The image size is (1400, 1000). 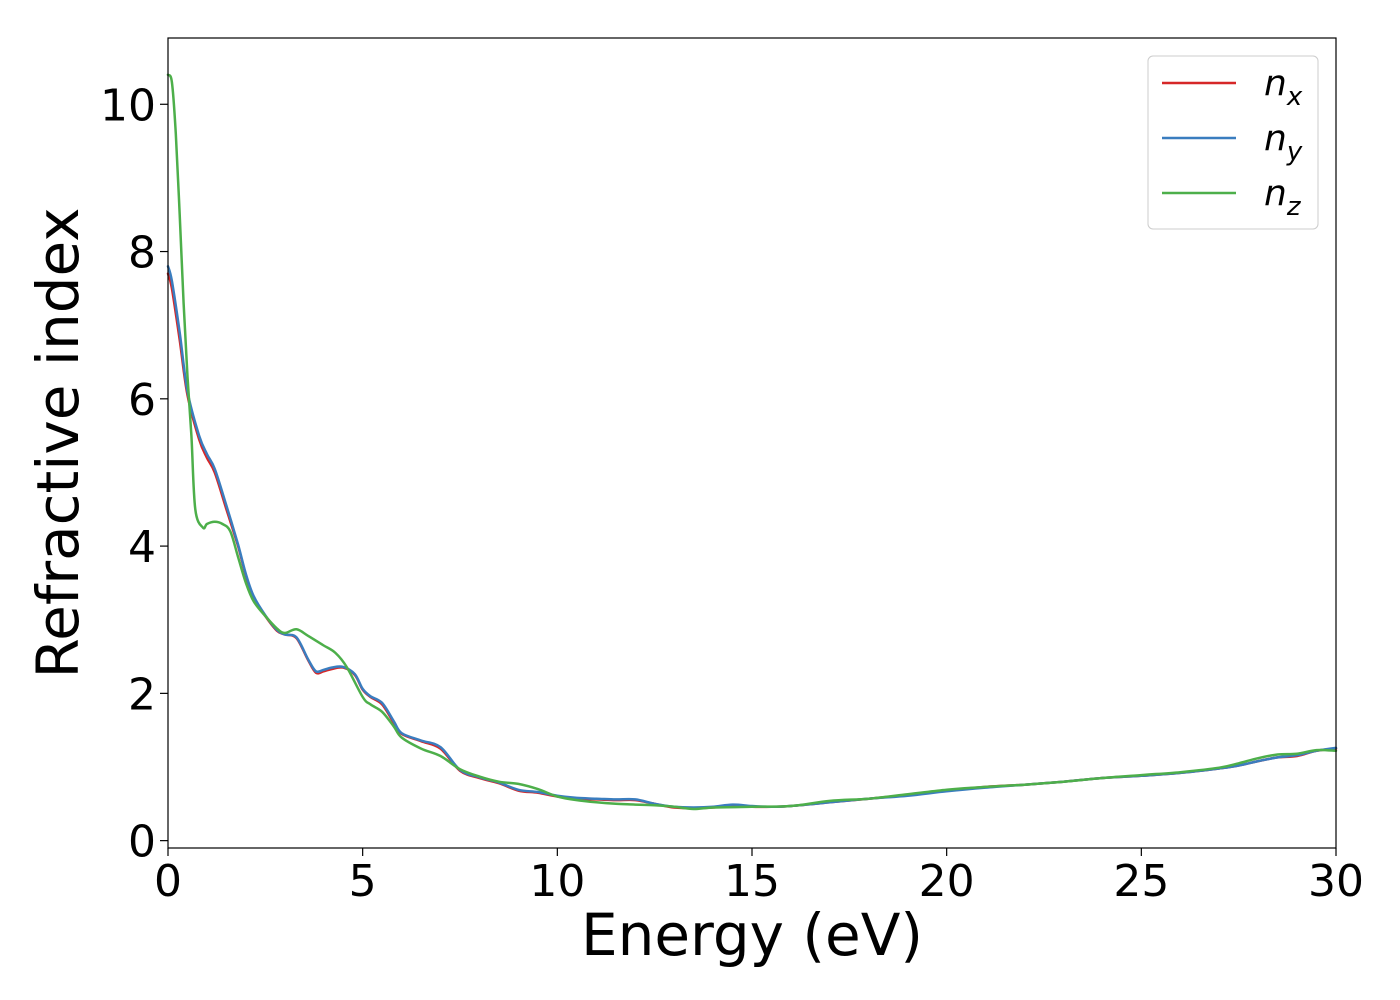 What do you see at coordinates (752, 935) in the screenshot?
I see `x-axis-label: Energy (eV)` at bounding box center [752, 935].